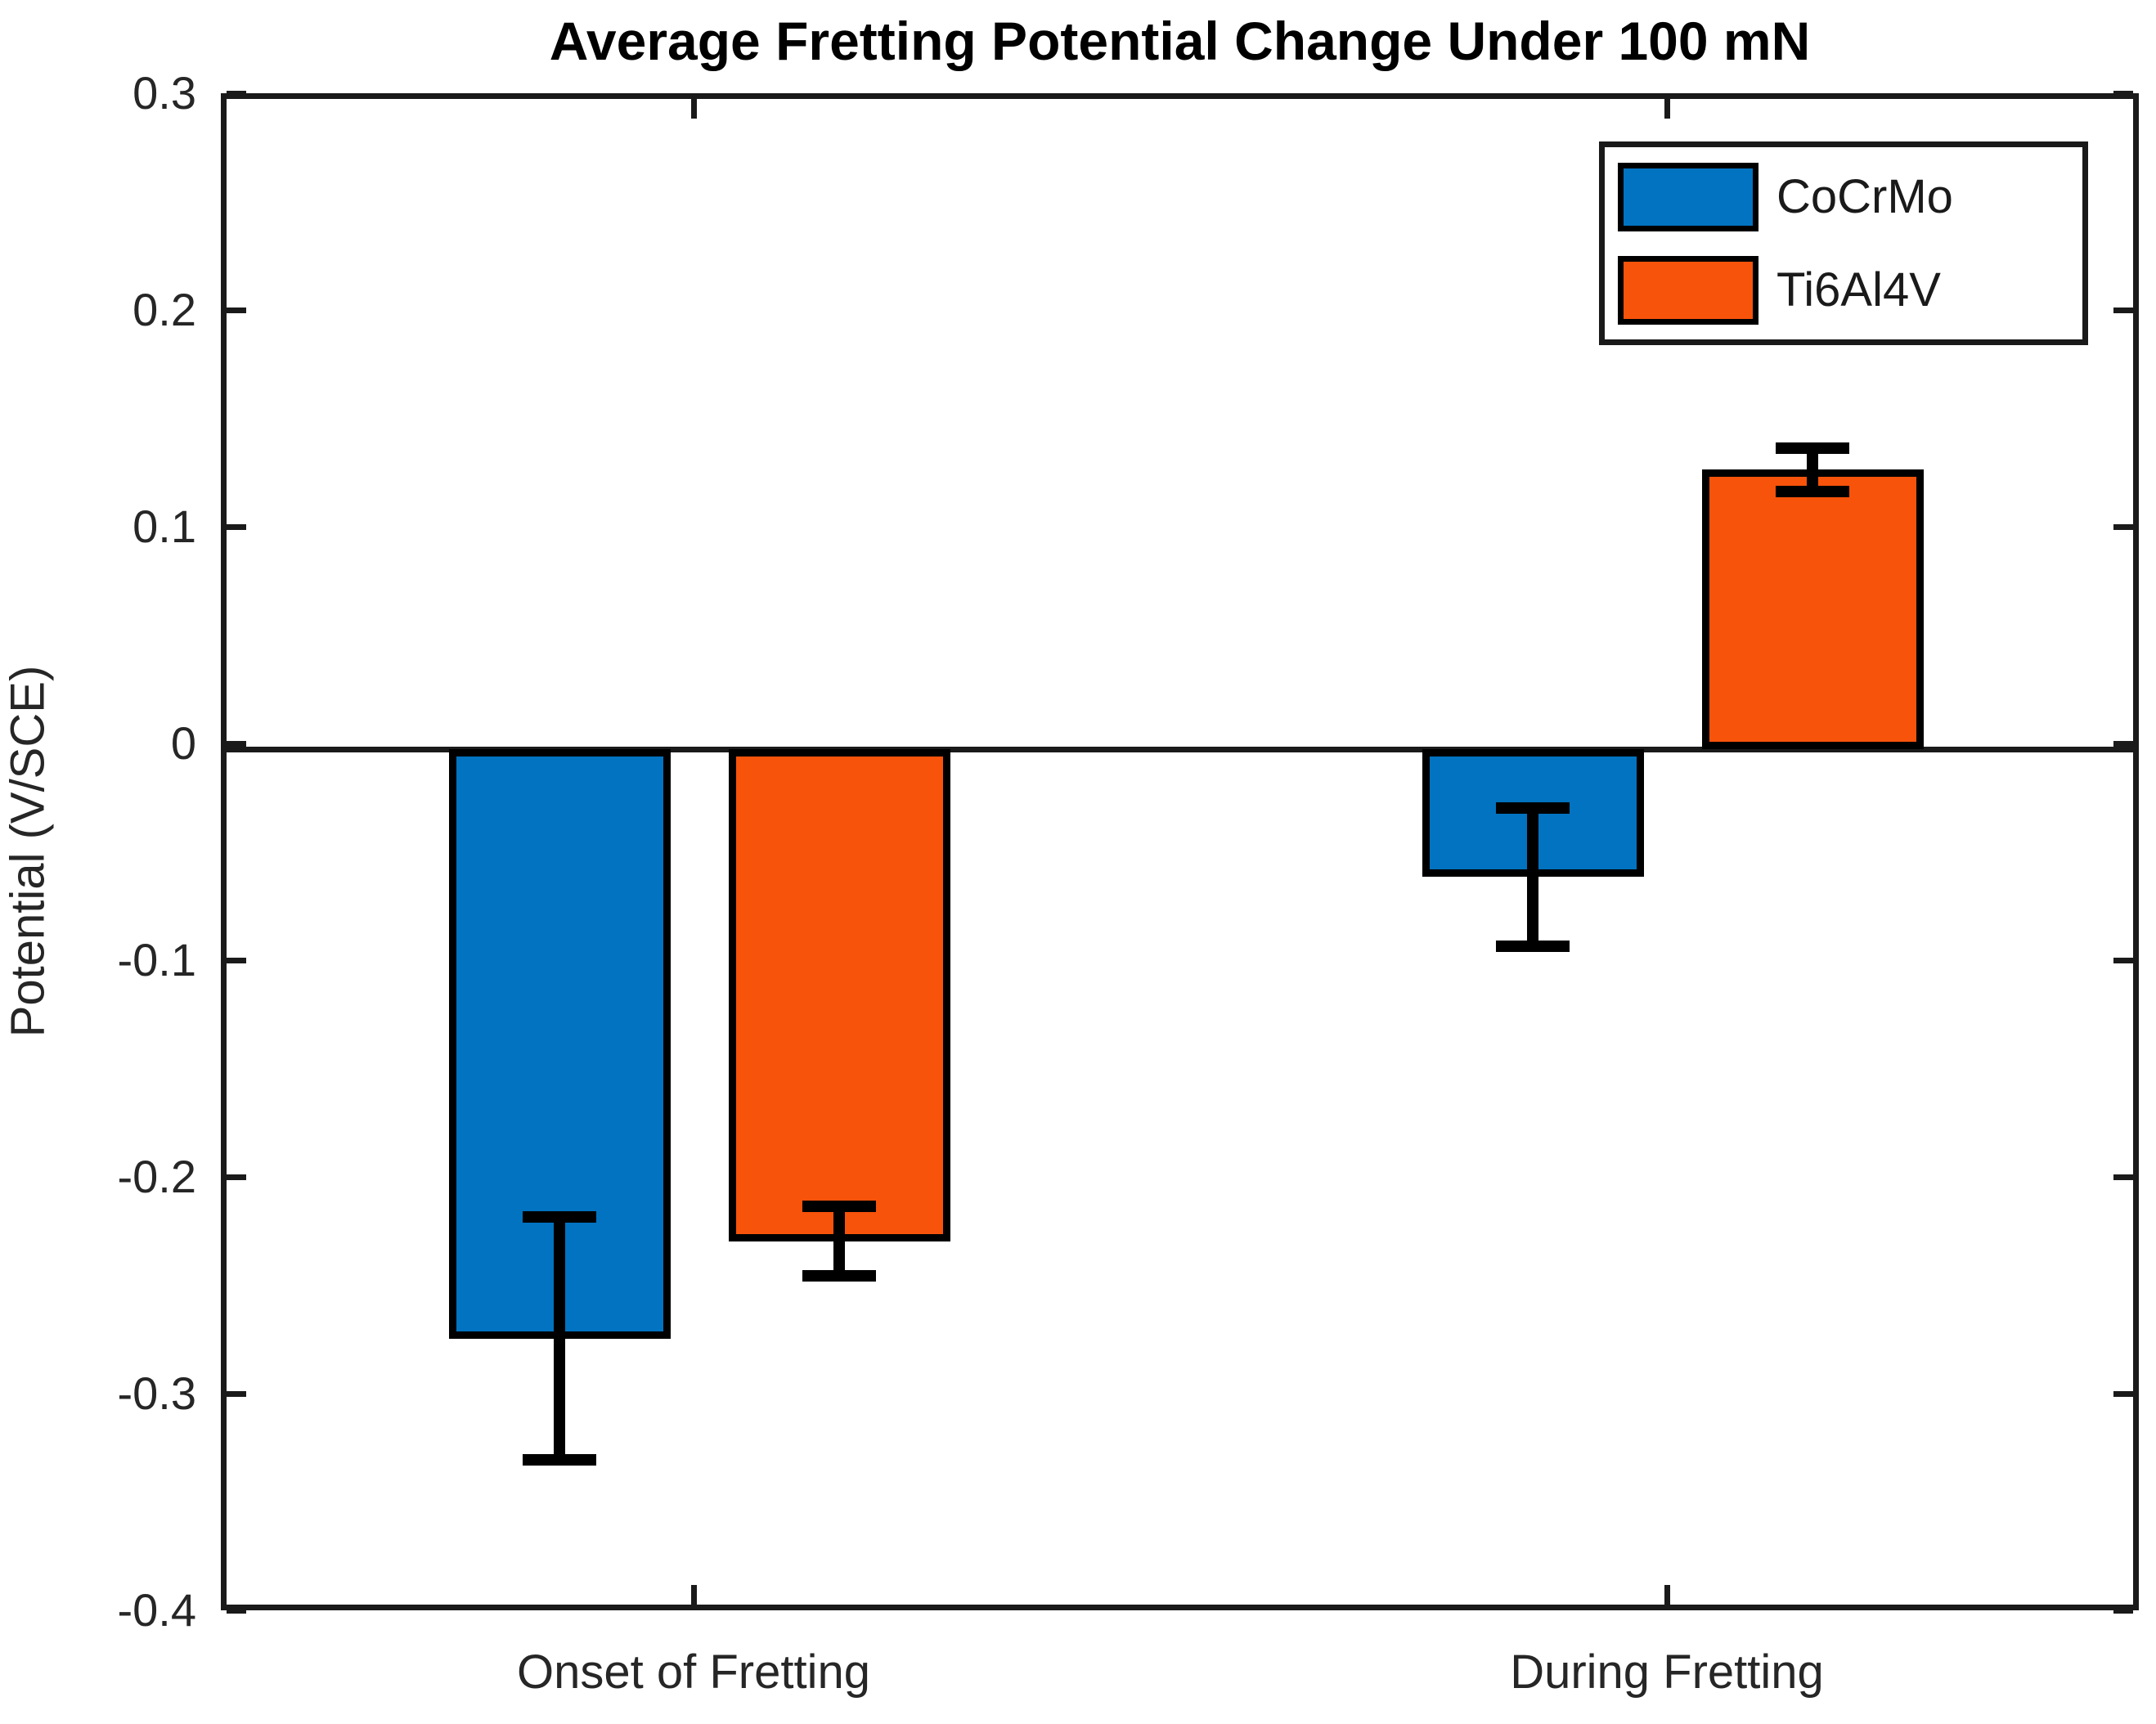  I want to click on legend-swatch-ti6al4v, so click(1688, 290).